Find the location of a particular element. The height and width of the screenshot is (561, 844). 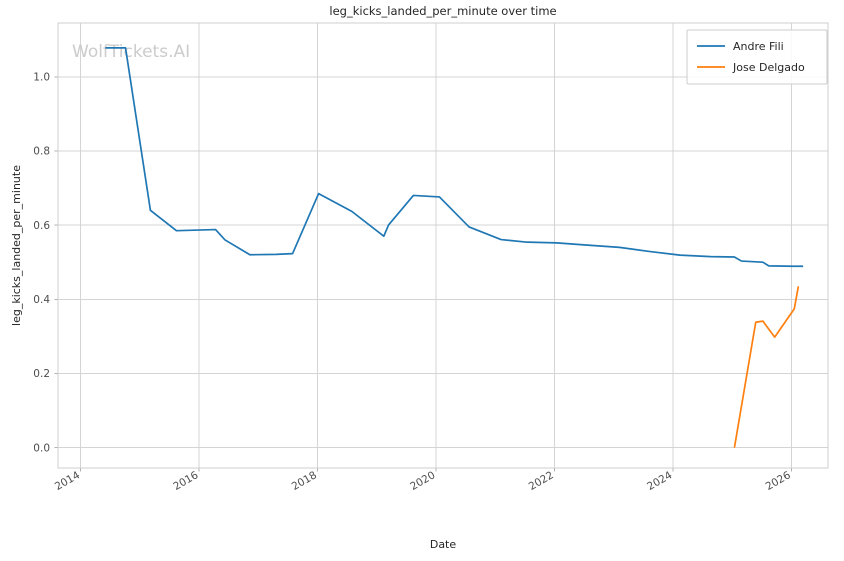

chart-legend: Andre Fili Jose Delgado is located at coordinates (757, 57).